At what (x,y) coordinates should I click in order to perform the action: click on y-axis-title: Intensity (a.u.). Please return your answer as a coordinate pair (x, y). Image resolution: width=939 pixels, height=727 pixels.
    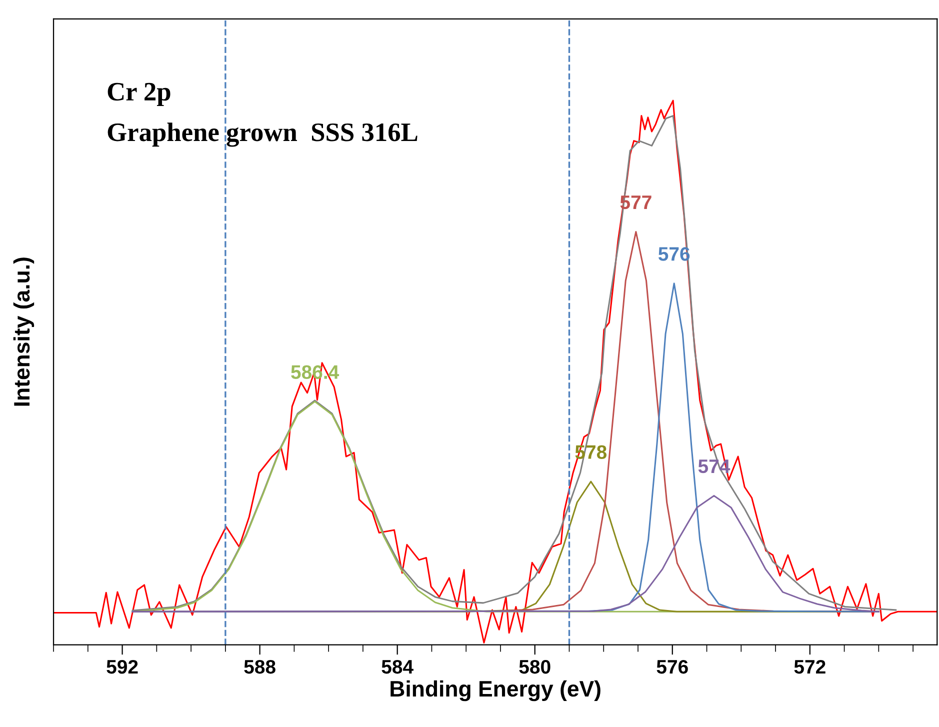
    Looking at the image, I should click on (23, 332).